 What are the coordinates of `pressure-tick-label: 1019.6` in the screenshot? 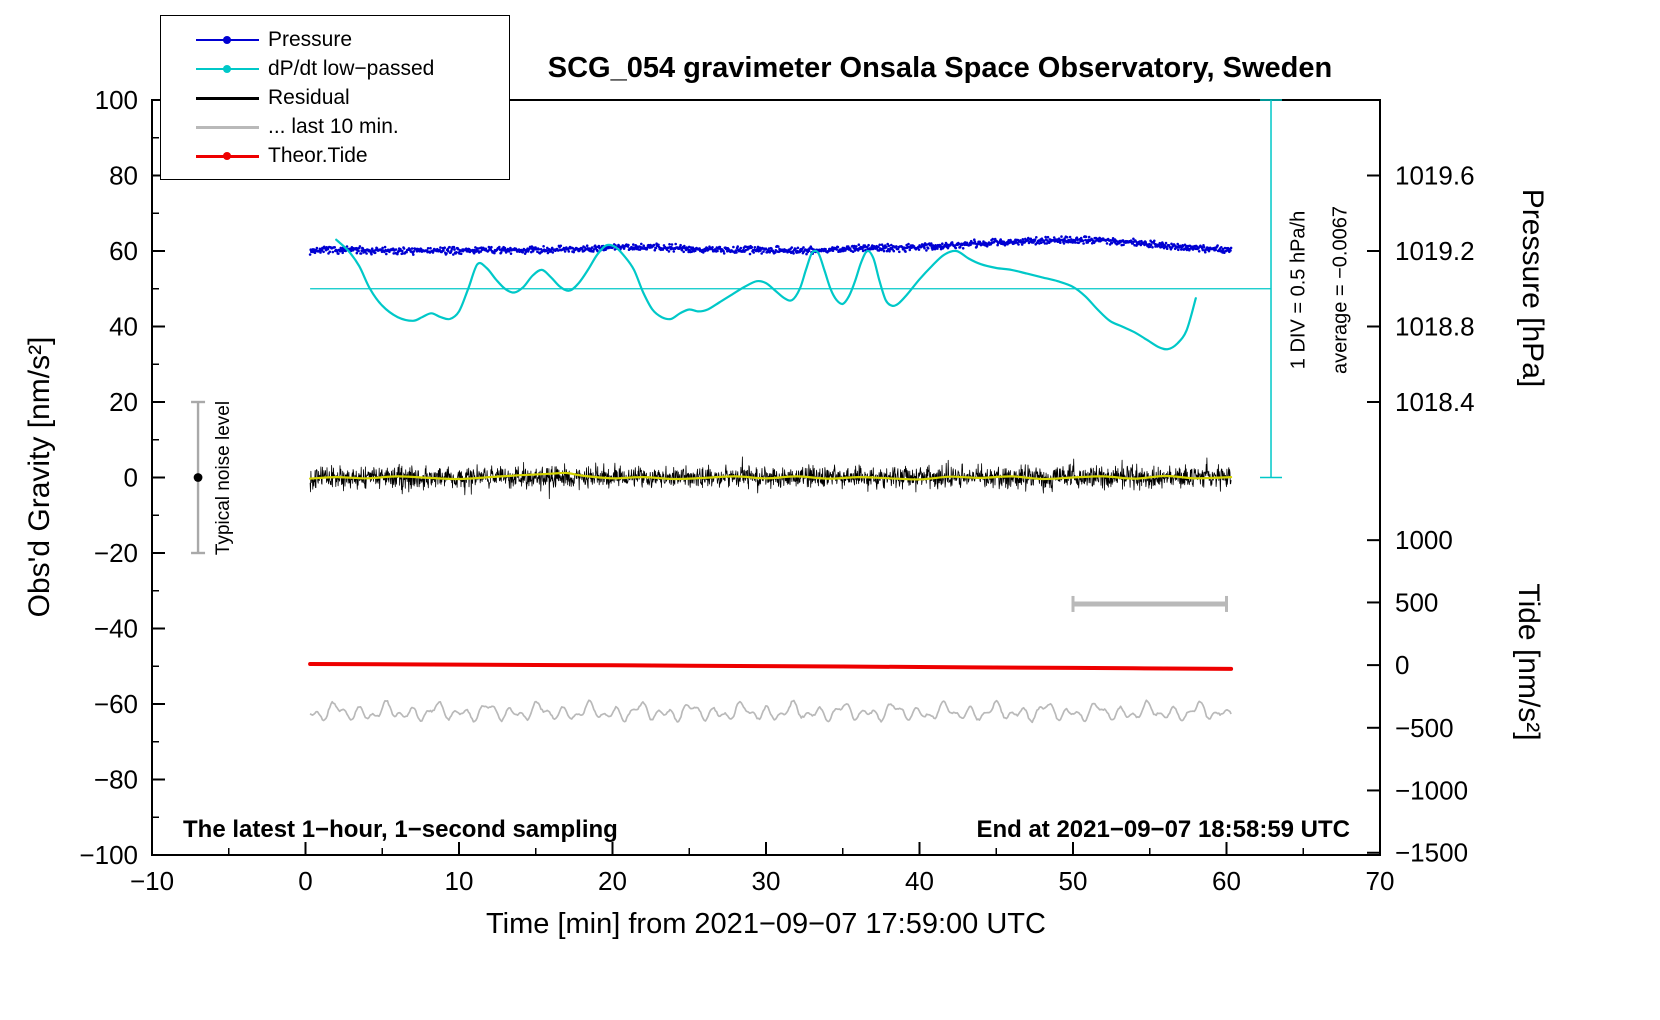 It's located at (1435, 176).